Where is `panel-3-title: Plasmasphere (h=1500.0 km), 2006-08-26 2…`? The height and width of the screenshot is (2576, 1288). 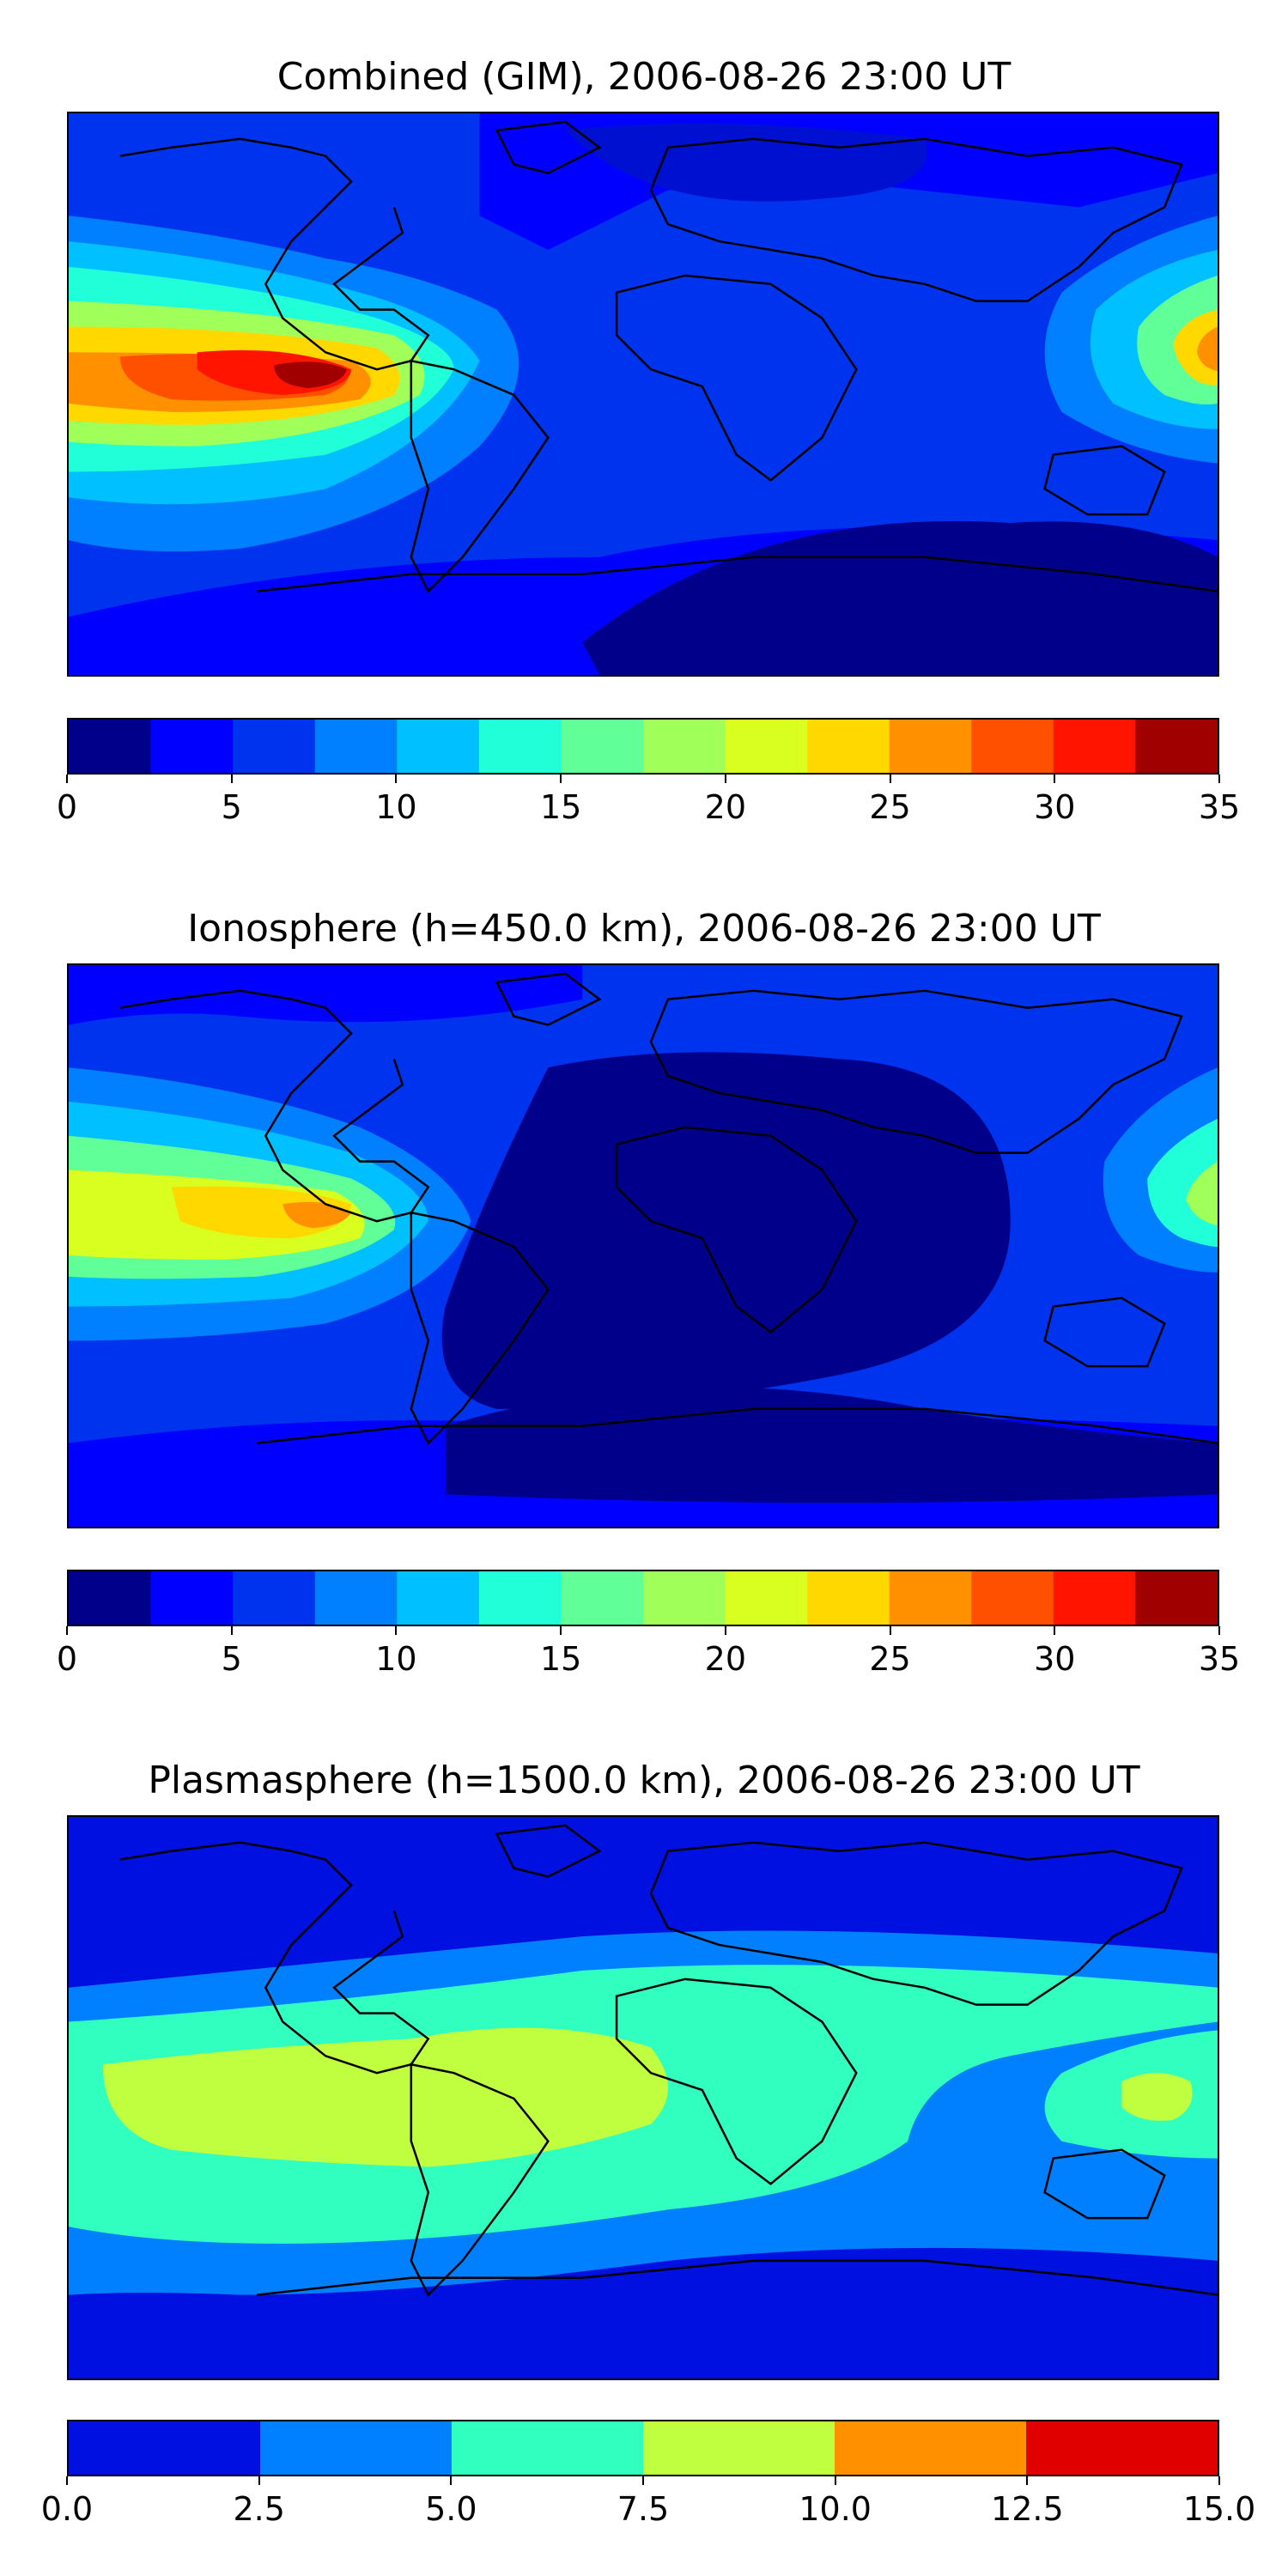
panel-3-title: Plasmasphere (h=1500.0 km), 2006-08-26 2… is located at coordinates (644, 1780).